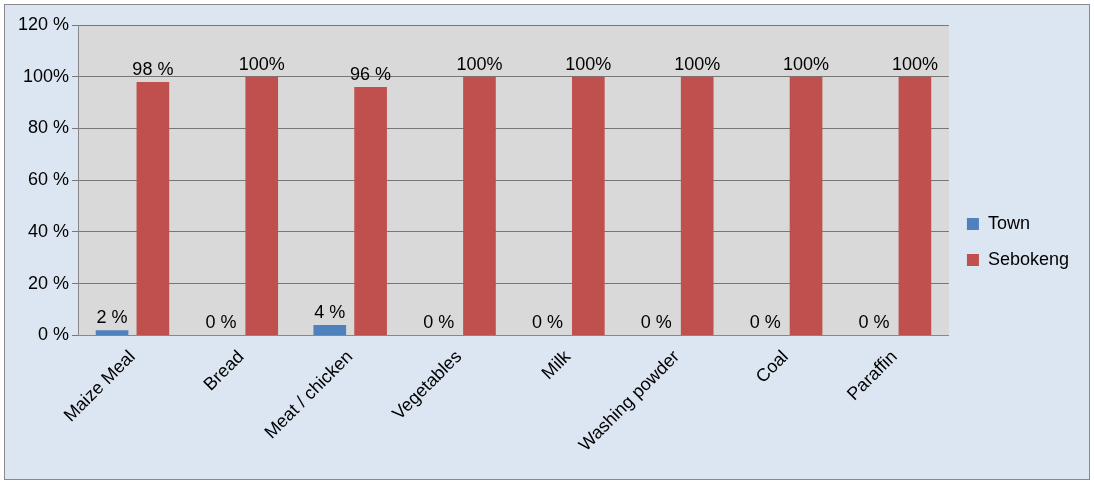 The image size is (1094, 484). What do you see at coordinates (1008, 222) in the screenshot?
I see `legend-label: Town` at bounding box center [1008, 222].